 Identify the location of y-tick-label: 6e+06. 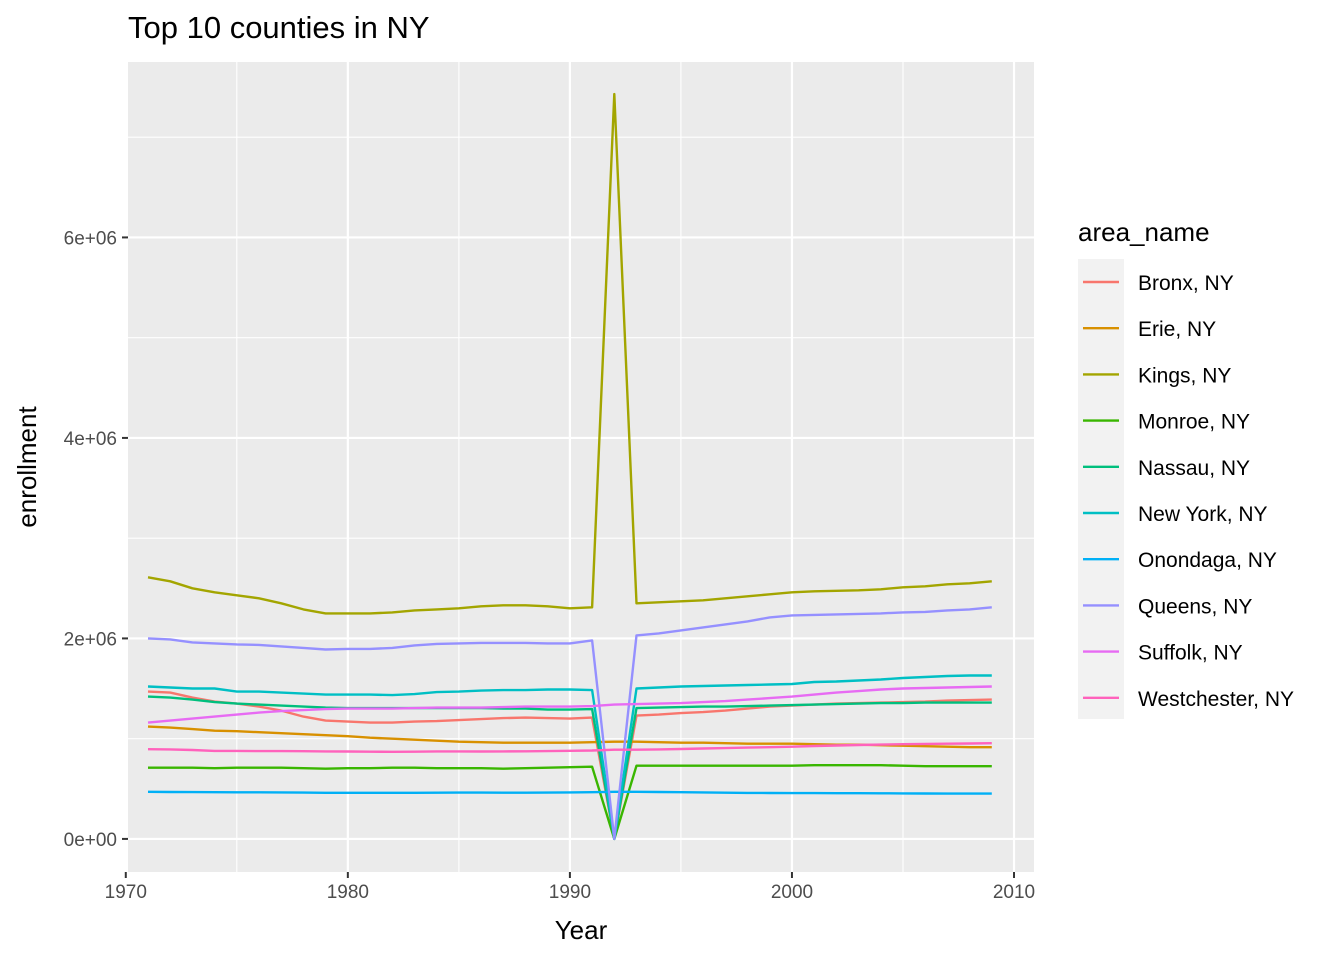
(90, 238).